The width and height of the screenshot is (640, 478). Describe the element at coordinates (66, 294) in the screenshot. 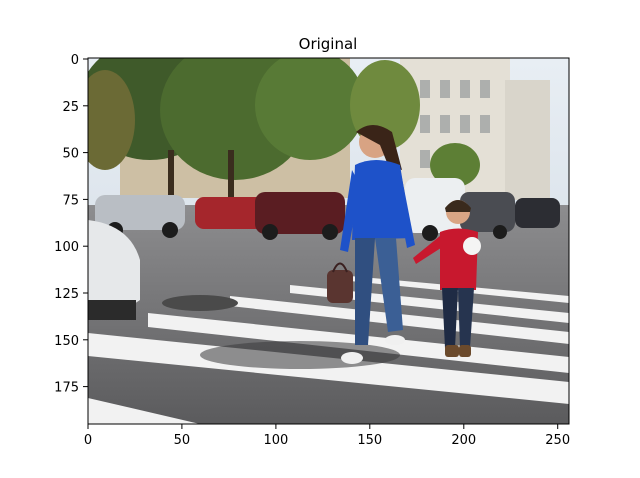

I see `y-tick-label: 125` at that location.